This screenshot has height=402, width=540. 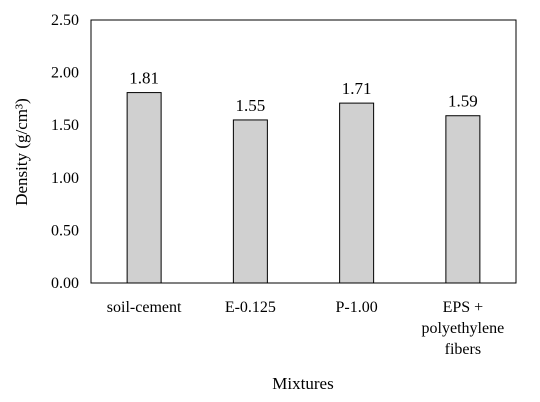 What do you see at coordinates (302, 383) in the screenshot?
I see `x-axis-title: Mixtures` at bounding box center [302, 383].